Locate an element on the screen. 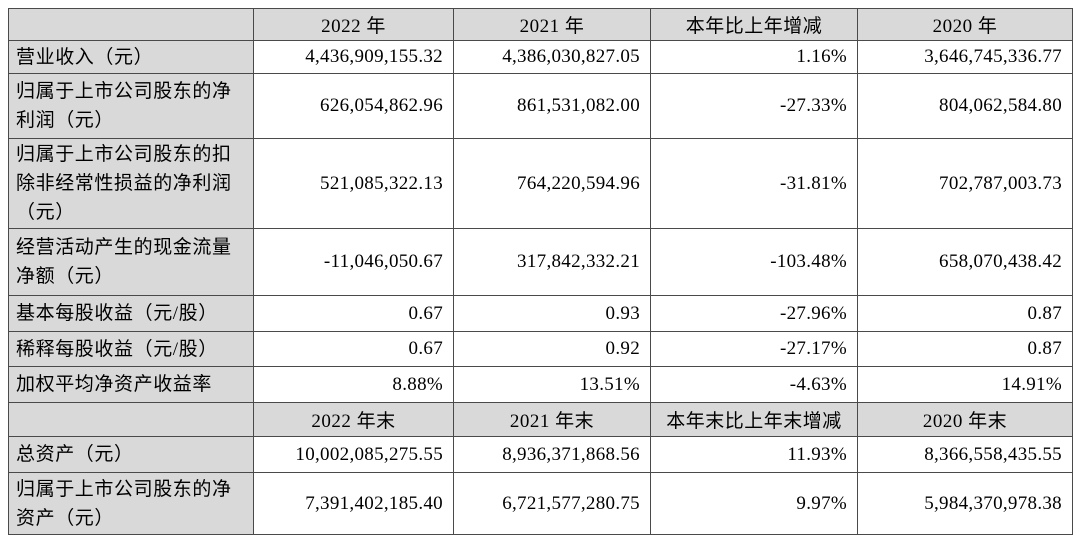 This screenshot has height=540, width=1080. value-cell: 0.92 is located at coordinates (552, 349).